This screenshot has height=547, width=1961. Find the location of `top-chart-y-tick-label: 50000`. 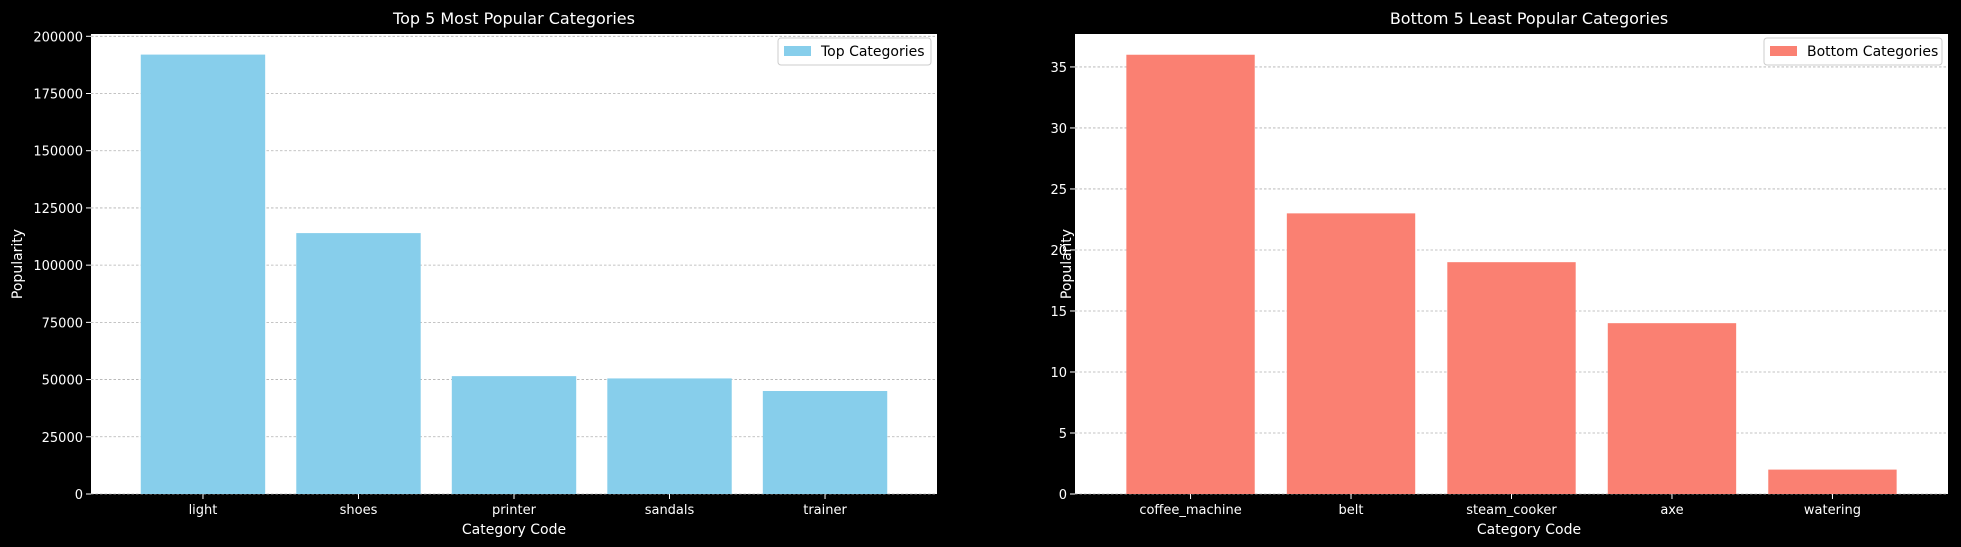

top-chart-y-tick-label: 50000 is located at coordinates (62, 381).